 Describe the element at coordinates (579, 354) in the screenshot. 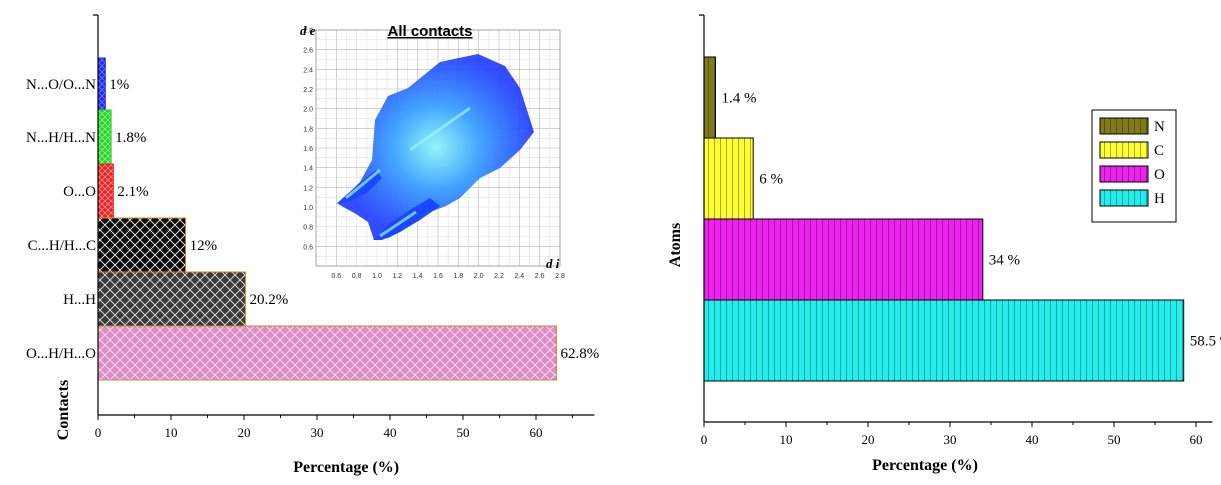

I see `value-label-o-h-h-o: 62.8%` at that location.